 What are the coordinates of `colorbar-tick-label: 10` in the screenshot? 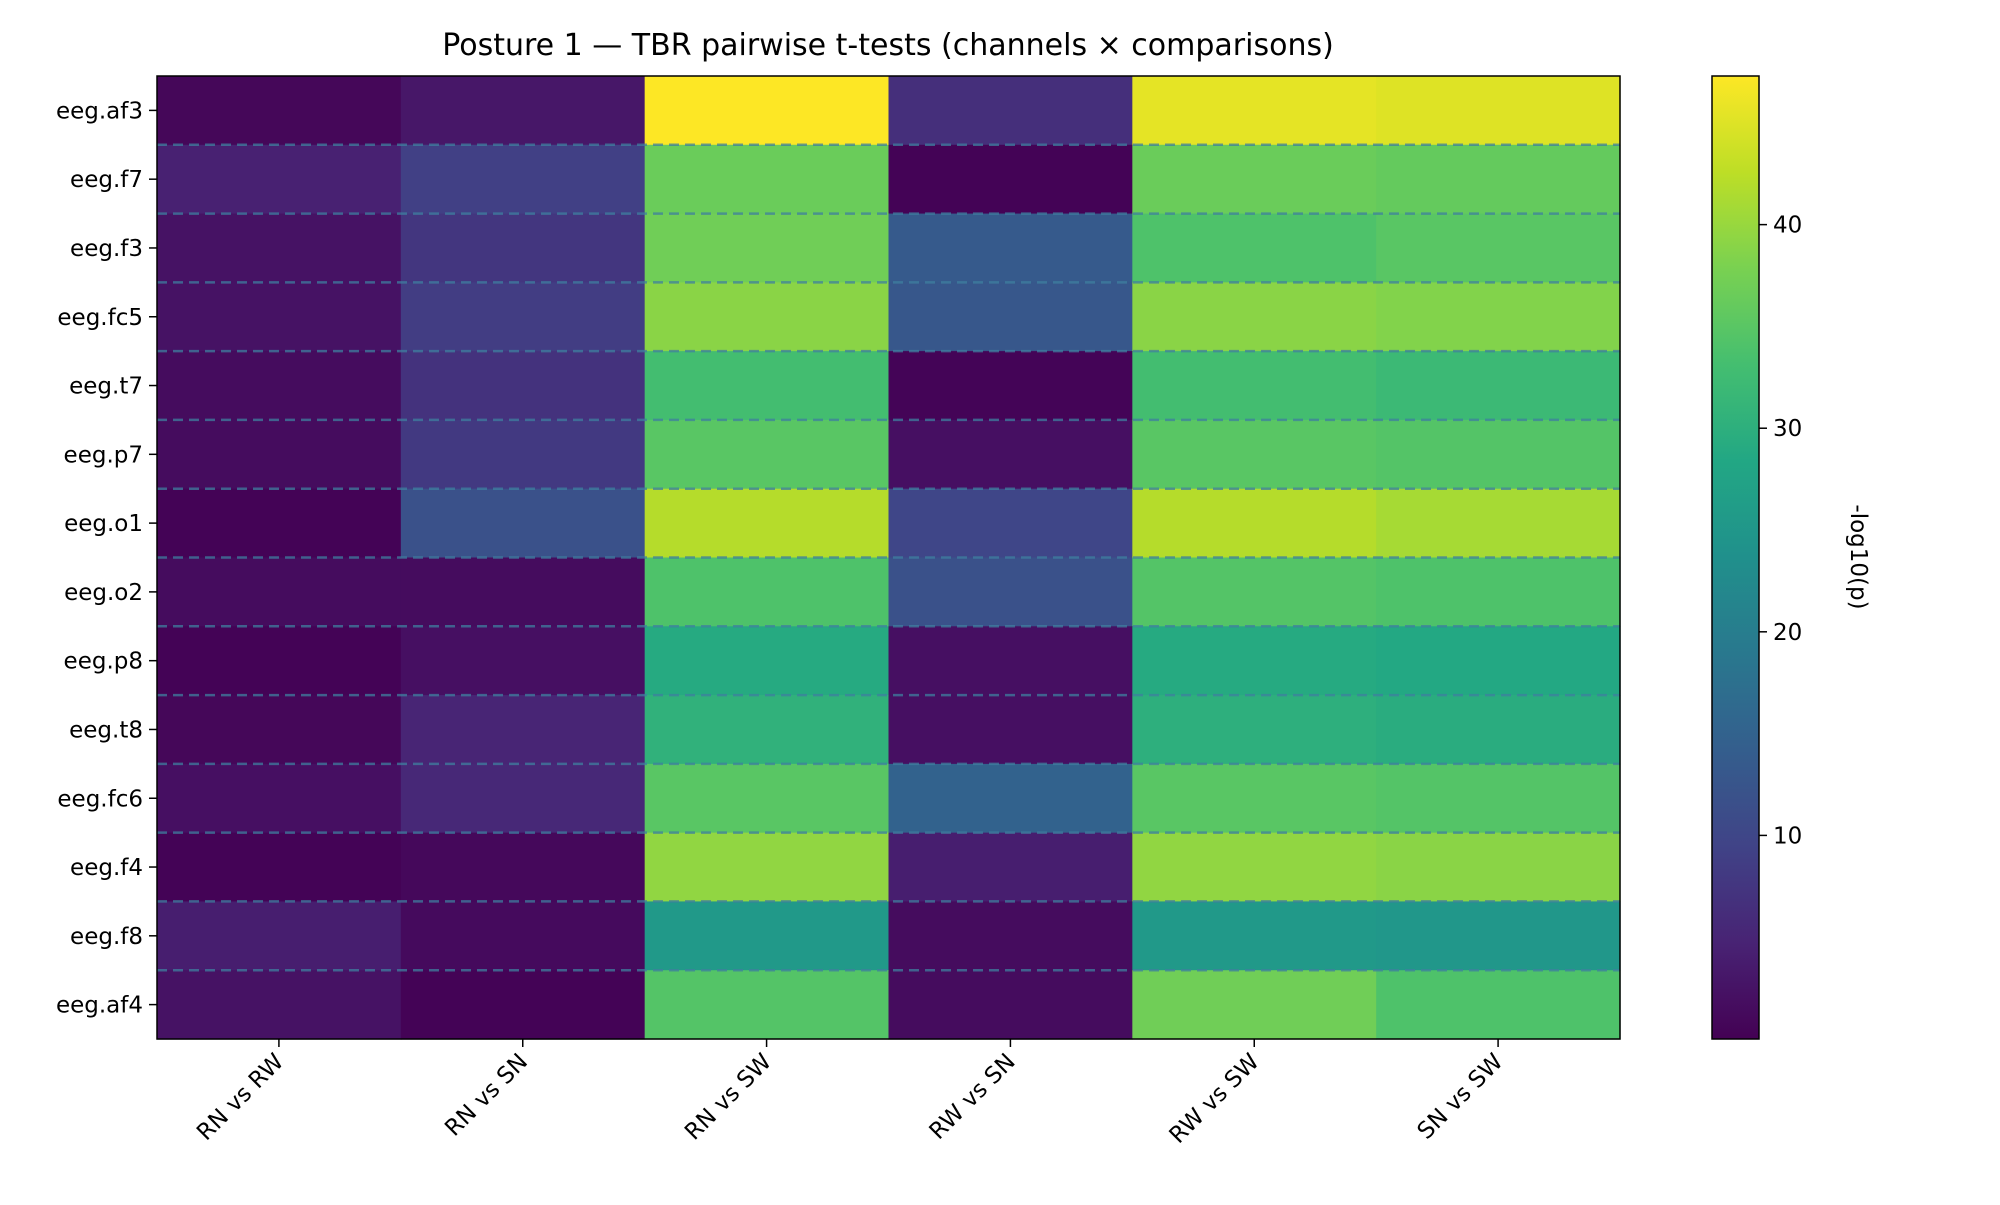 It's located at (1787, 836).